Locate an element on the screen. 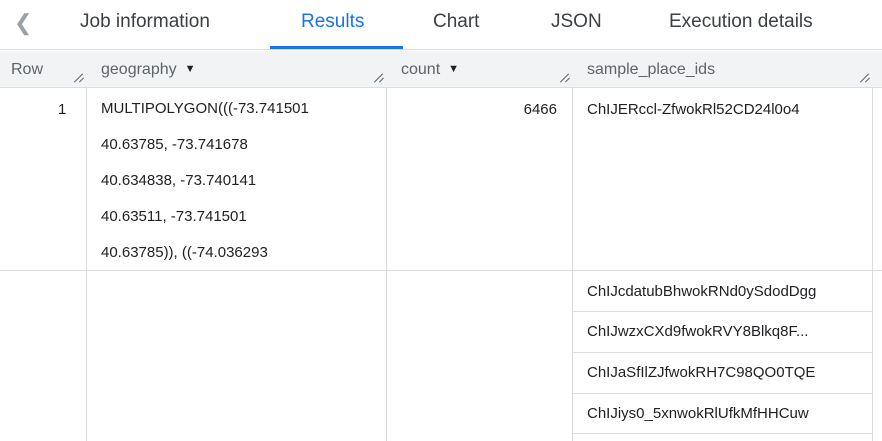 The image size is (882, 441). chevron-left-icon: ❮ is located at coordinates (23, 22).